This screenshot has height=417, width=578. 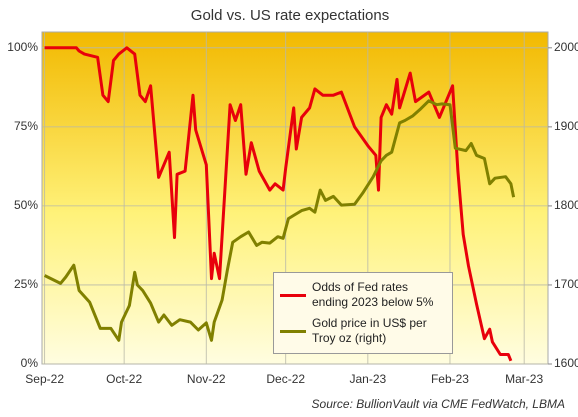 What do you see at coordinates (22, 47) in the screenshot?
I see `y-tick-label: 100%` at bounding box center [22, 47].